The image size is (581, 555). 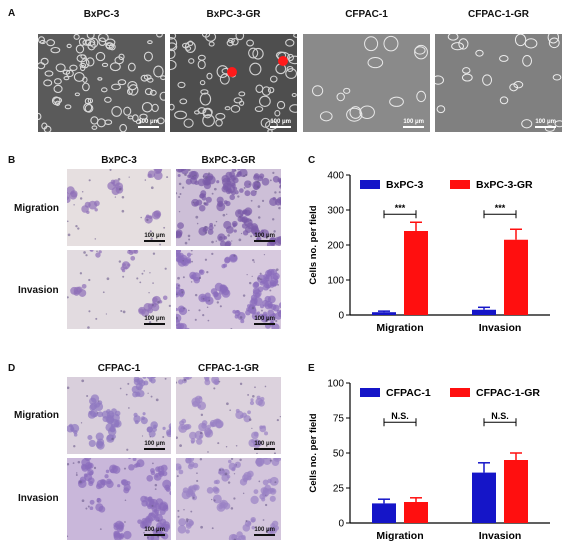 What do you see at coordinates (311, 368) in the screenshot?
I see `panel-letter-e: E` at bounding box center [311, 368].